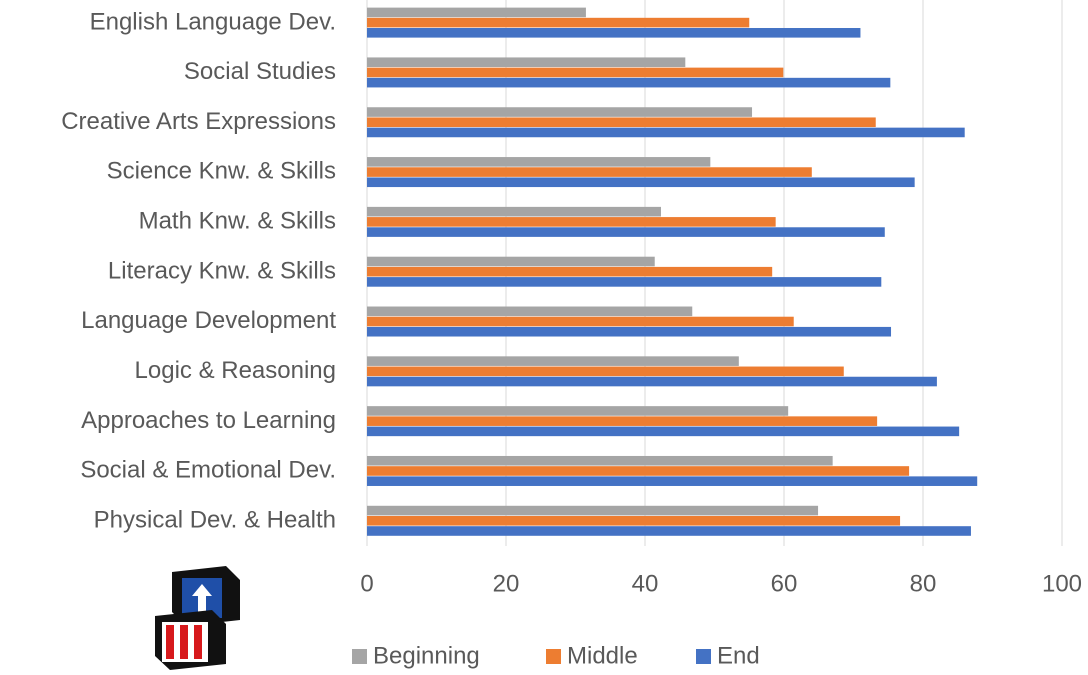 This screenshot has width=1088, height=675. I want to click on x-tick-label: 100, so click(1062, 583).